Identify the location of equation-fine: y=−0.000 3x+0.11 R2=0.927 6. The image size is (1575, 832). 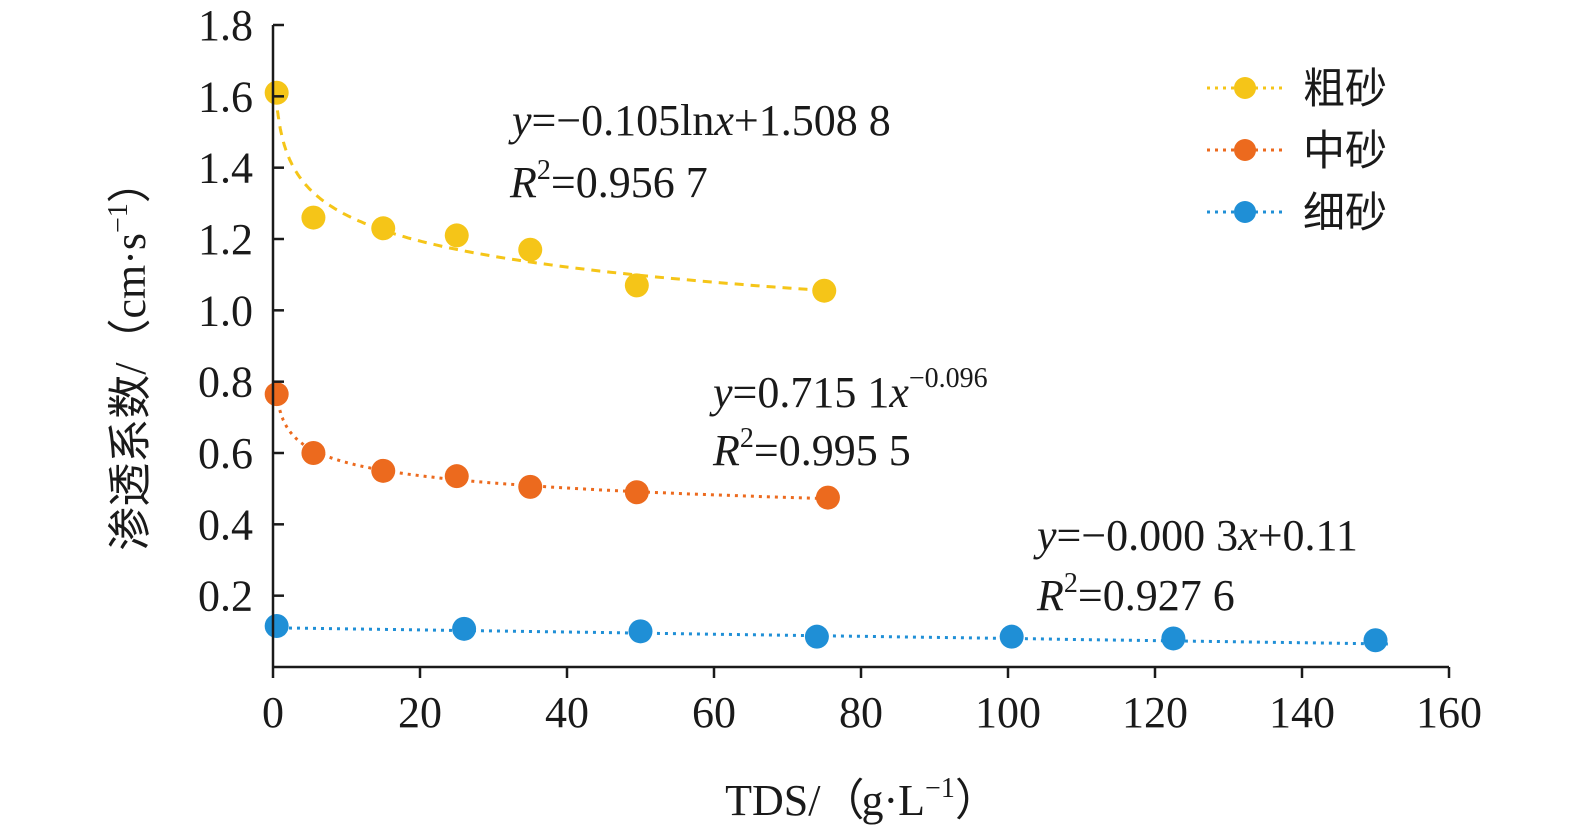
(1195, 565).